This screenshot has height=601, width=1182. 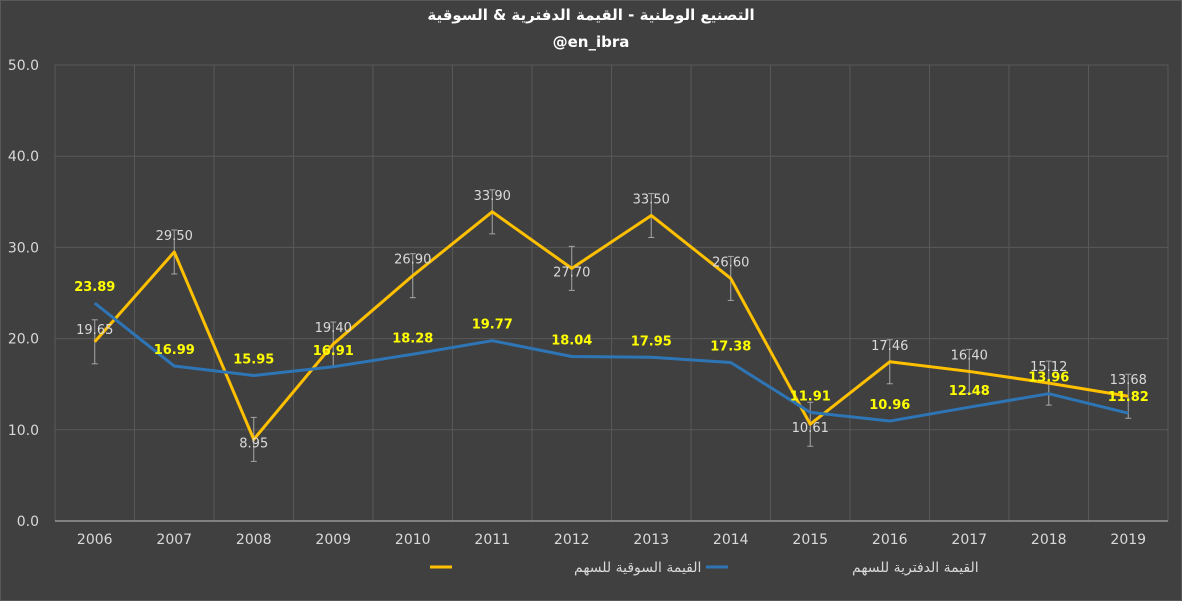 I want to click on x-tick-label: 2018, so click(x=1049, y=540).